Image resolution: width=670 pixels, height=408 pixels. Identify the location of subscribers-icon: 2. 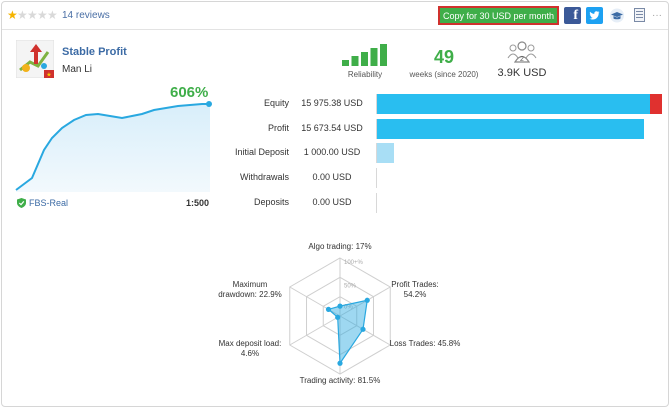
(522, 53).